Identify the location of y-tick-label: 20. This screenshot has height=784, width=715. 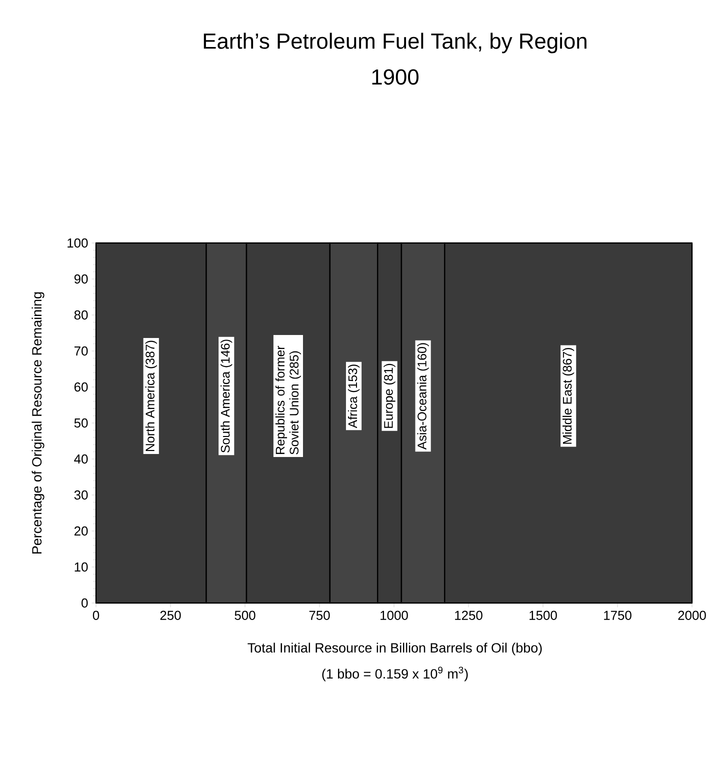
(81, 531).